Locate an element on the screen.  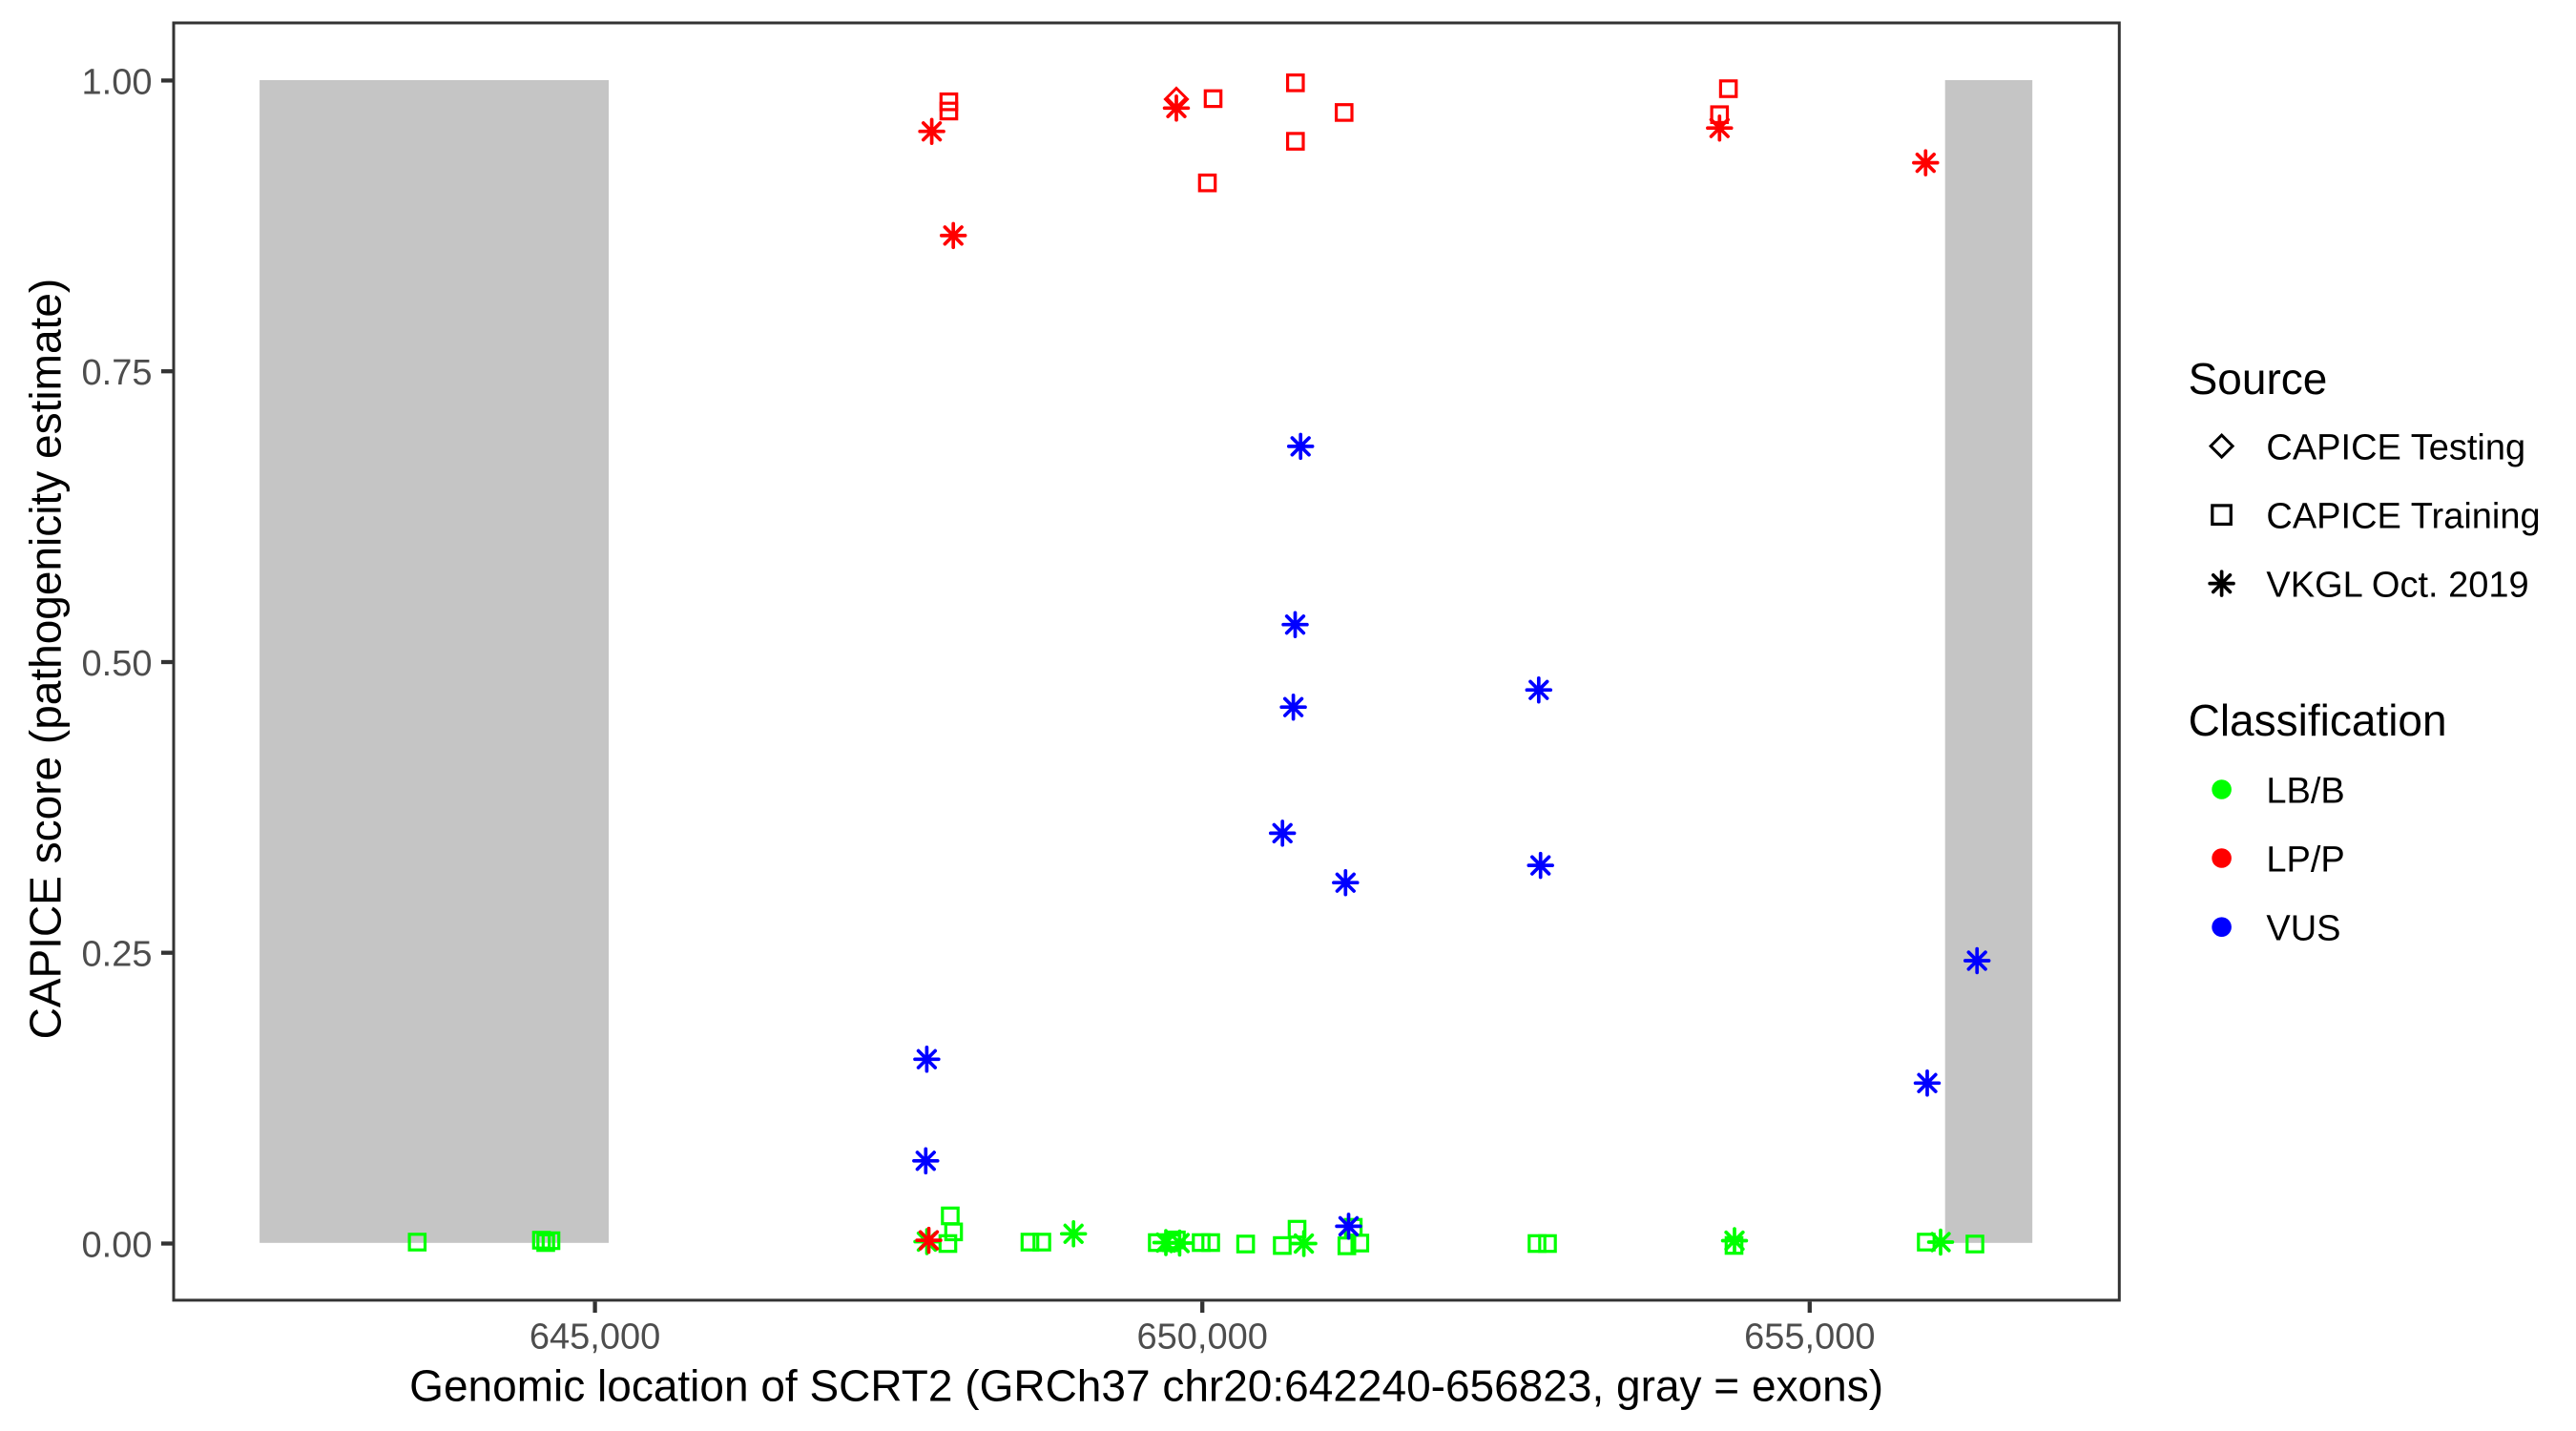
svg-text: LB/B is located at coordinates (2305, 791).